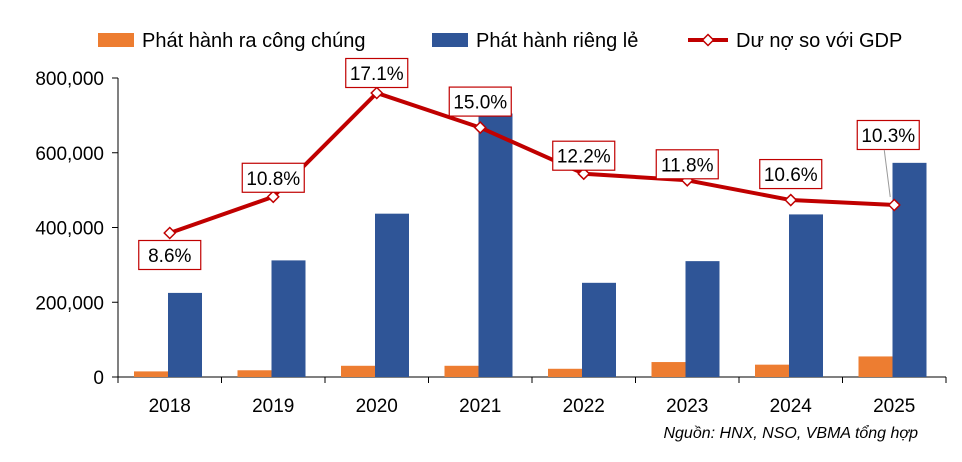 The image size is (962, 462). I want to click on bar-public-2025, so click(875, 366).